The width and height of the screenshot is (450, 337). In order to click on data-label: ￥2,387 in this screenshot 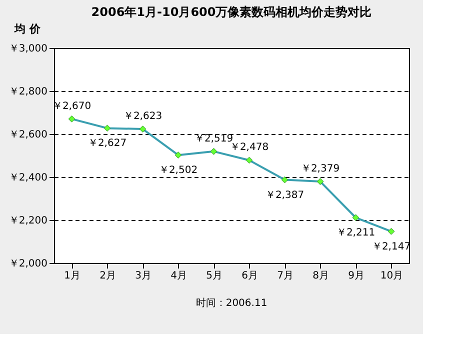, I will do `click(284, 195)`.